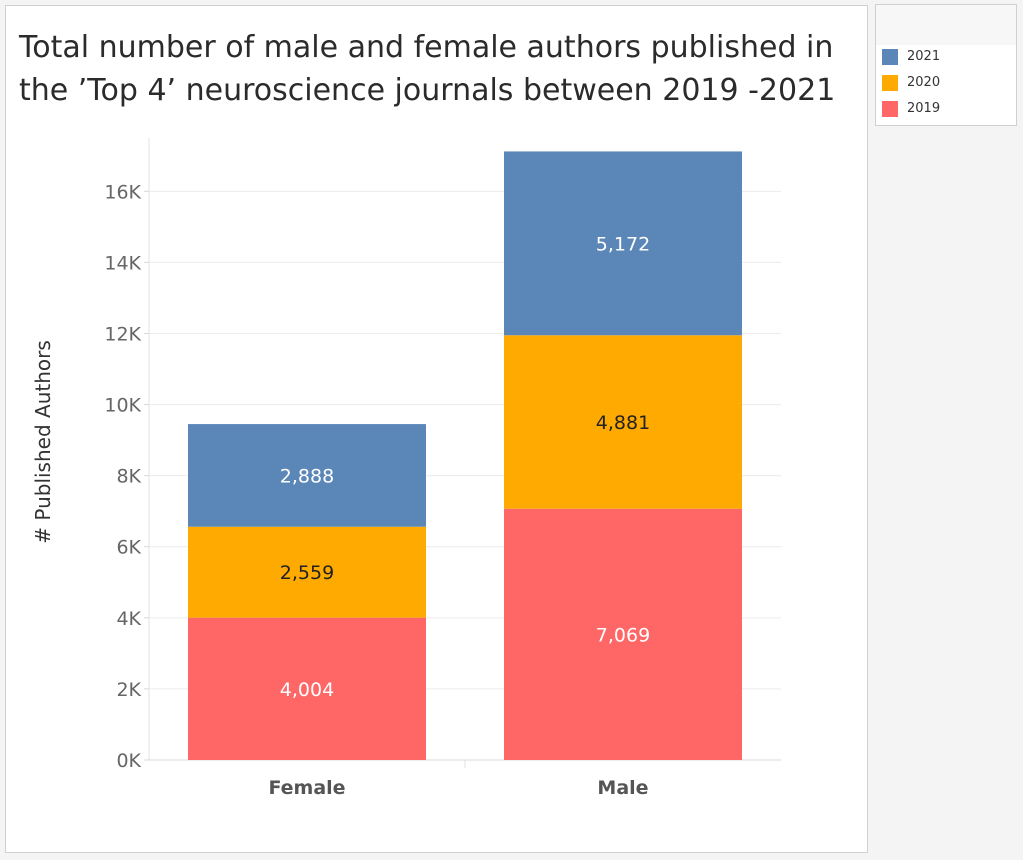  I want to click on legend-items: 2021 2020 2019, so click(946, 85).